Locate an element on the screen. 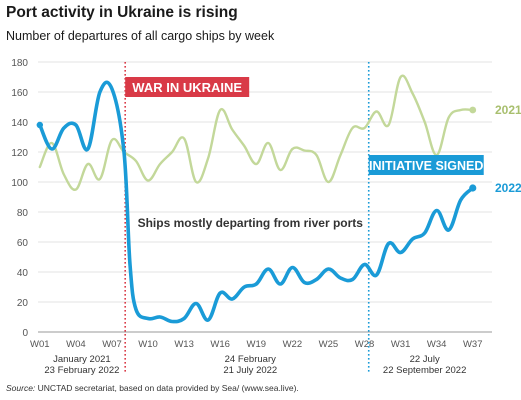 The image size is (521, 400). x-tick-label: W04 is located at coordinates (76, 344).